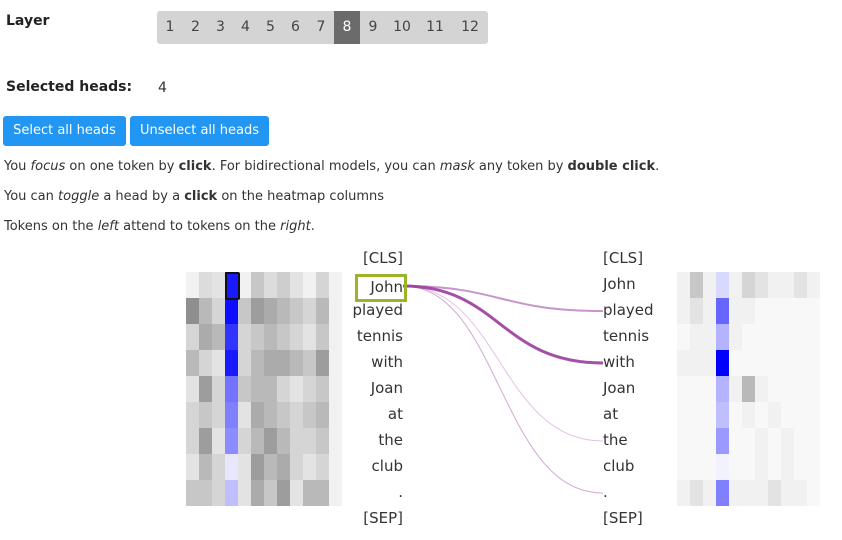 The image size is (842, 540). I want to click on layer-button-8: 8, so click(347, 27).